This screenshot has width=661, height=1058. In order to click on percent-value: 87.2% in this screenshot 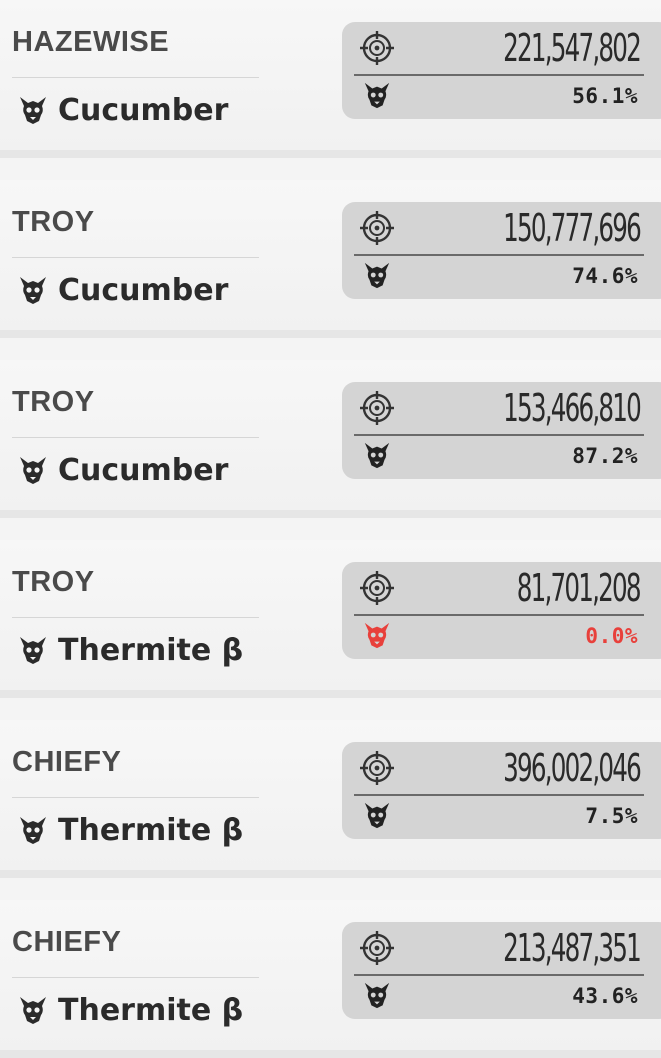, I will do `click(605, 456)`.